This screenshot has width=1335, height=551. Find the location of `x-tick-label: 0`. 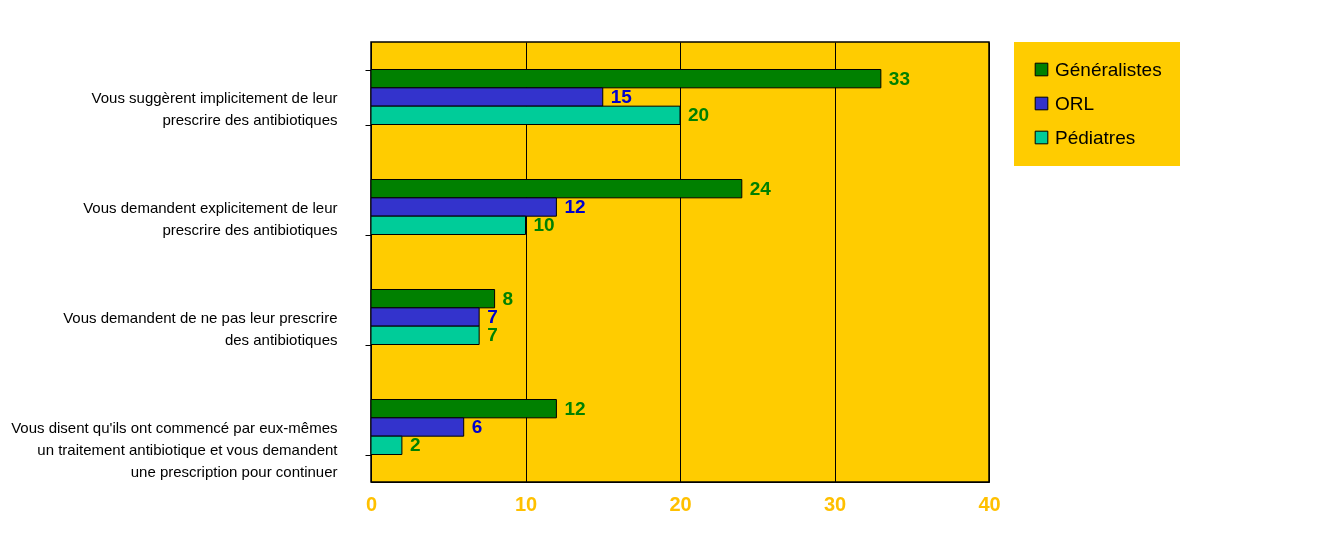

x-tick-label: 0 is located at coordinates (371, 503).